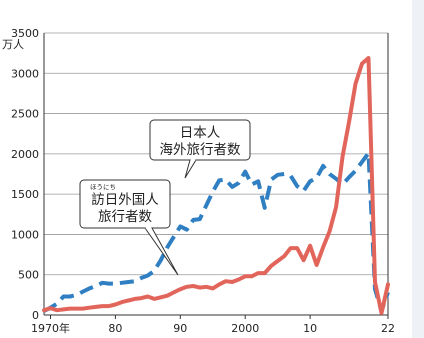 The image size is (424, 338). What do you see at coordinates (28, 275) in the screenshot?
I see `y-tick-label: 500` at bounding box center [28, 275].